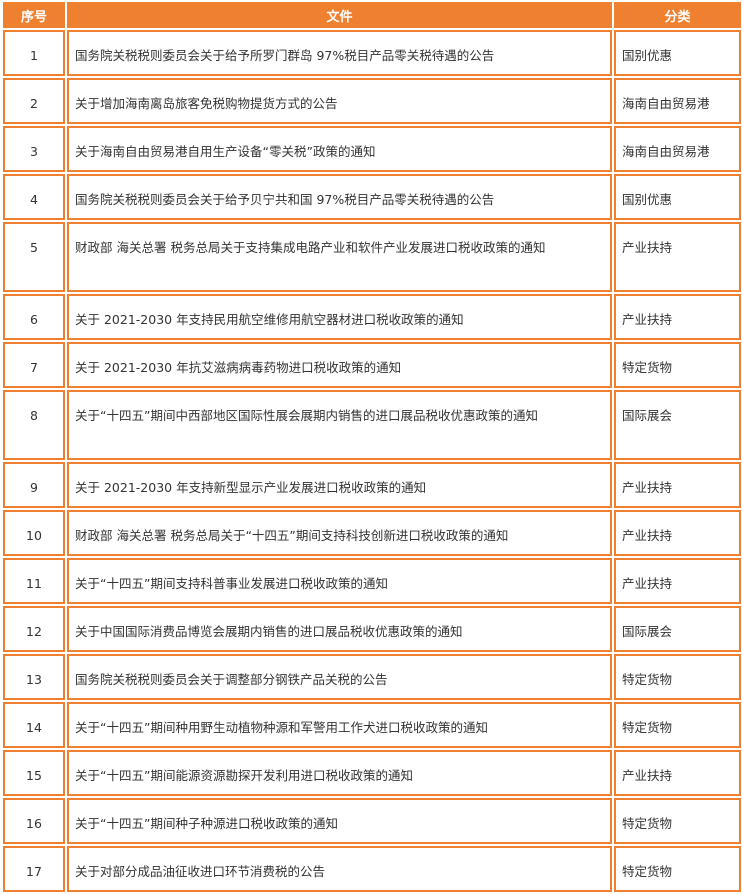 Image resolution: width=742 pixels, height=894 pixels. Describe the element at coordinates (339, 15) in the screenshot. I see `header-document: 文件` at that location.